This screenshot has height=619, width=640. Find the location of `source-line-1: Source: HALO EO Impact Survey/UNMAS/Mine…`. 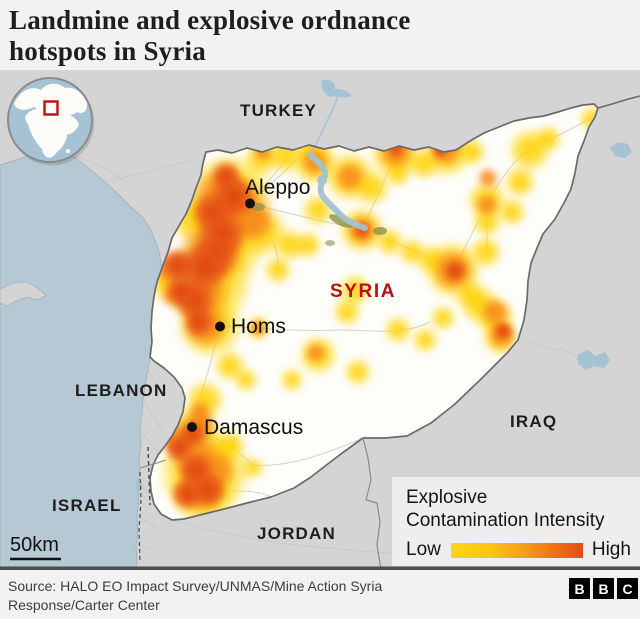

source-line-1: Source: HALO EO Impact Survey/UNMAS/Mine… is located at coordinates (195, 586).